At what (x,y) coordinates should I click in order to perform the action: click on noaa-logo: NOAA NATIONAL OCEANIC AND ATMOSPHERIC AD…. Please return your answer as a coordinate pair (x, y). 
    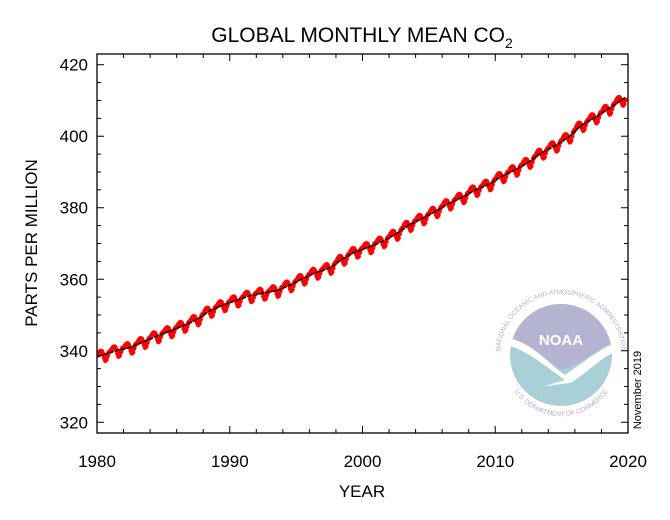
    Looking at the image, I should click on (561, 353).